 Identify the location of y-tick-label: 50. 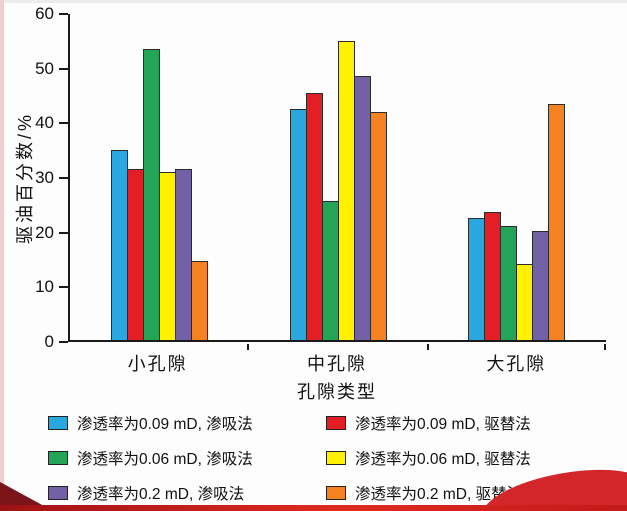
(44, 68).